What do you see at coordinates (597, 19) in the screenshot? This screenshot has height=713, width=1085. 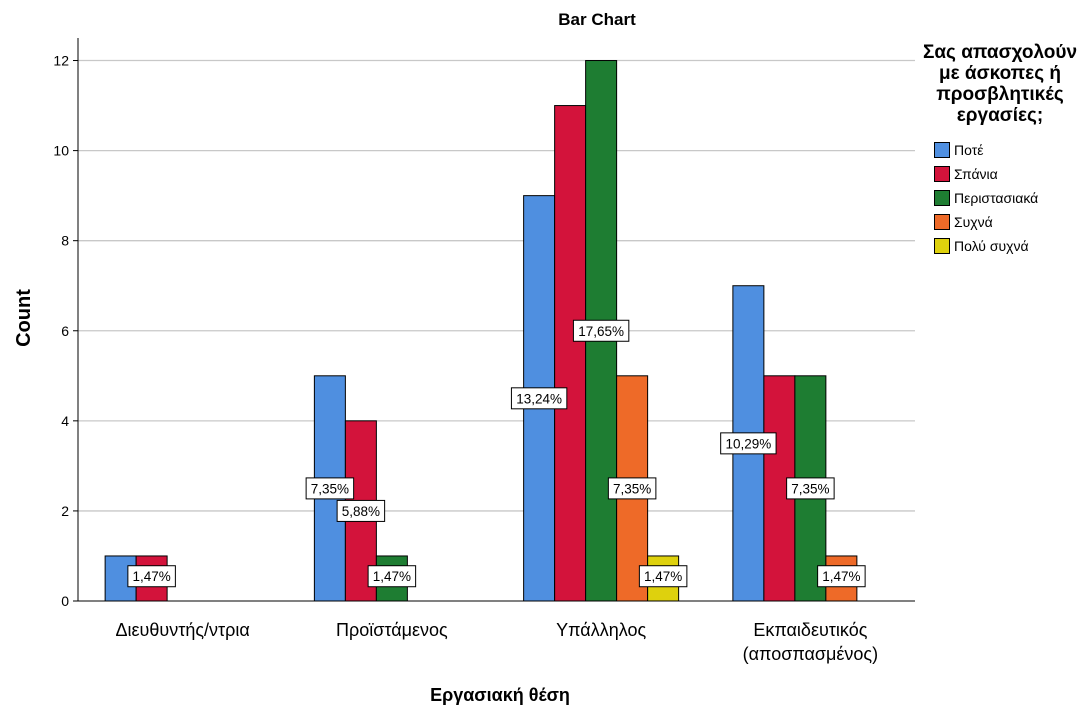 I see `chart-title: Bar Chart` at bounding box center [597, 19].